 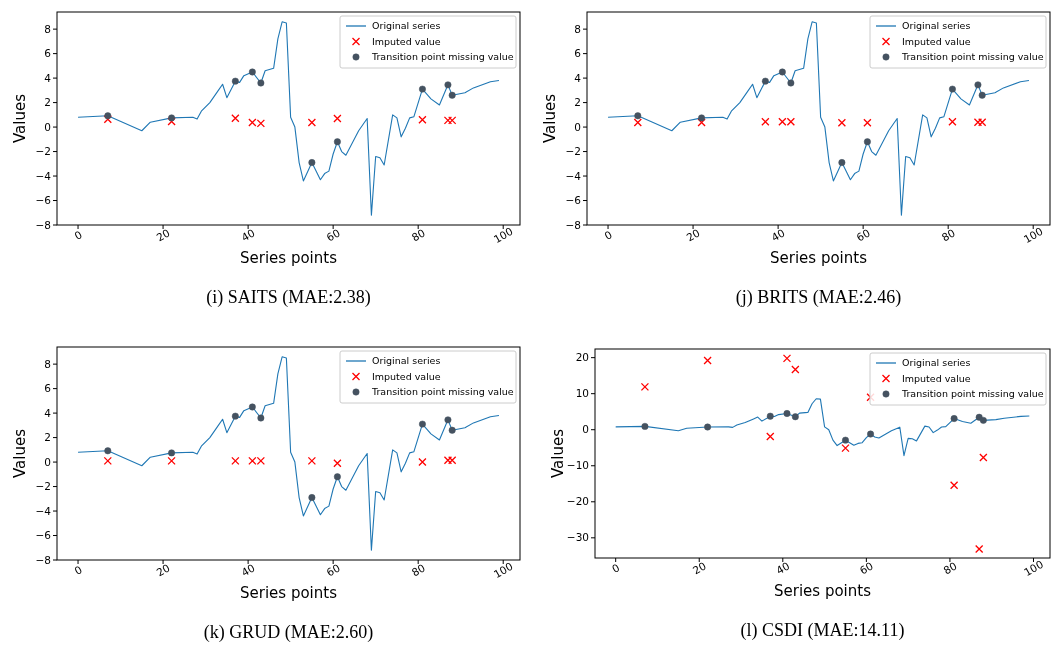 What do you see at coordinates (43, 486) in the screenshot?
I see `y-tick-label: −2` at bounding box center [43, 486].